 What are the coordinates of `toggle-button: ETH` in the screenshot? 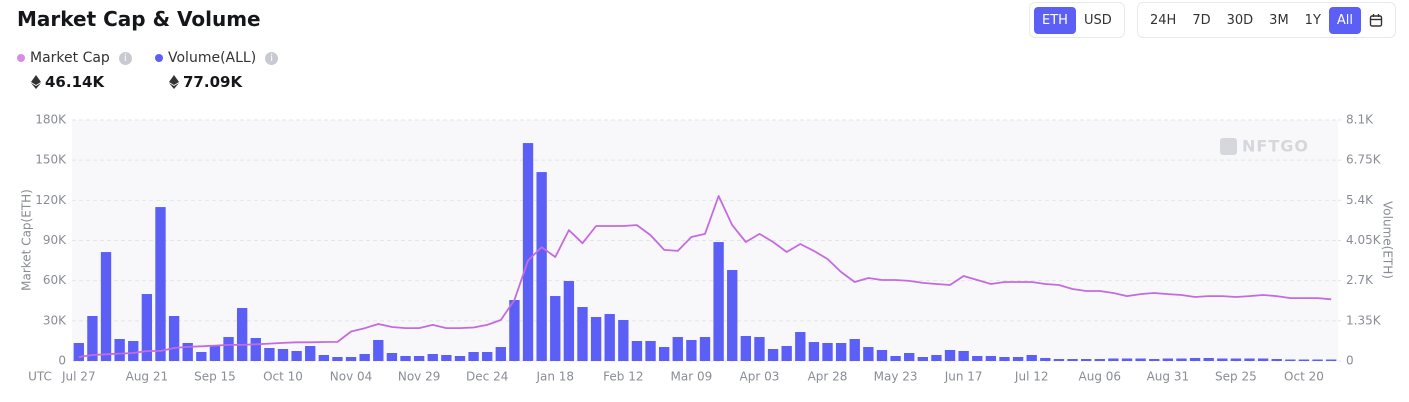 It's located at (1055, 20).